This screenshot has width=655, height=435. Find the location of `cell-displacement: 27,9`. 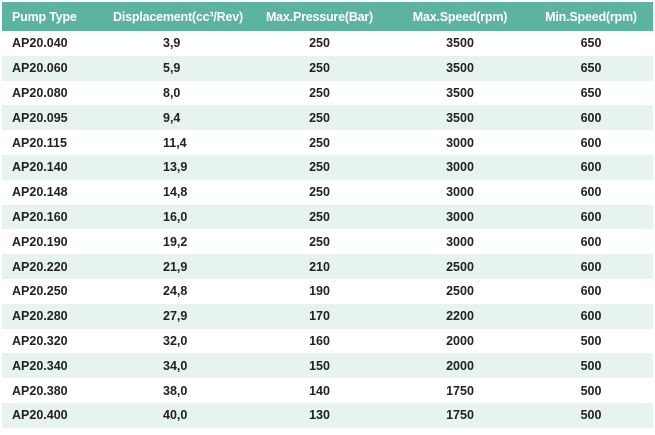

cell-displacement: 27,9 is located at coordinates (175, 316).